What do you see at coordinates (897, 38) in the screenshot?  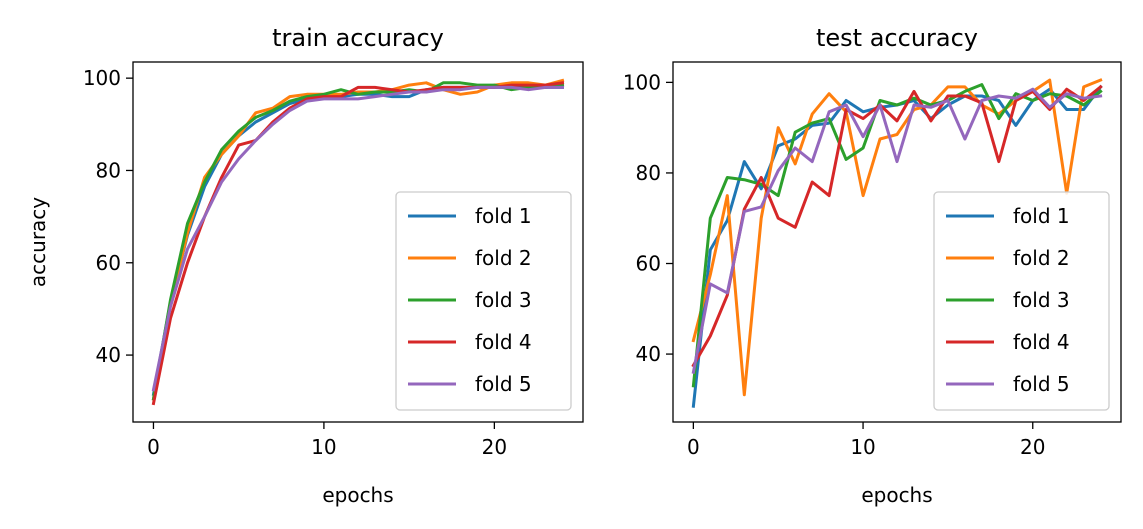 I see `chart-title: test accuracy` at bounding box center [897, 38].